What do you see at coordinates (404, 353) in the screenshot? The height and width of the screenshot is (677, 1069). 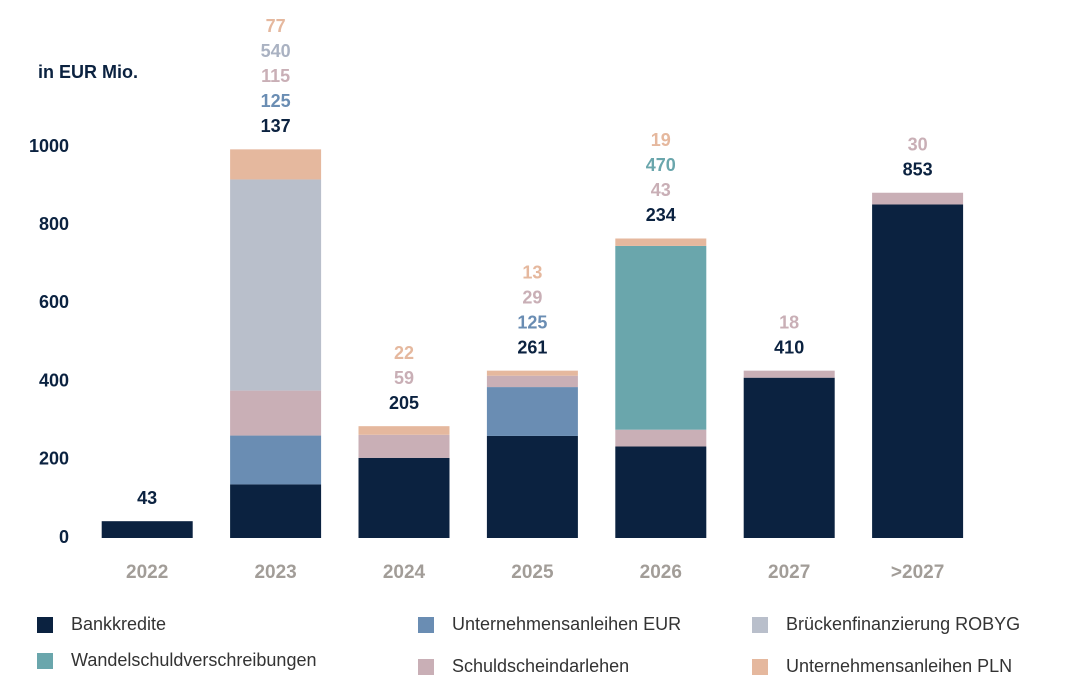 I see `data-label: 22` at bounding box center [404, 353].